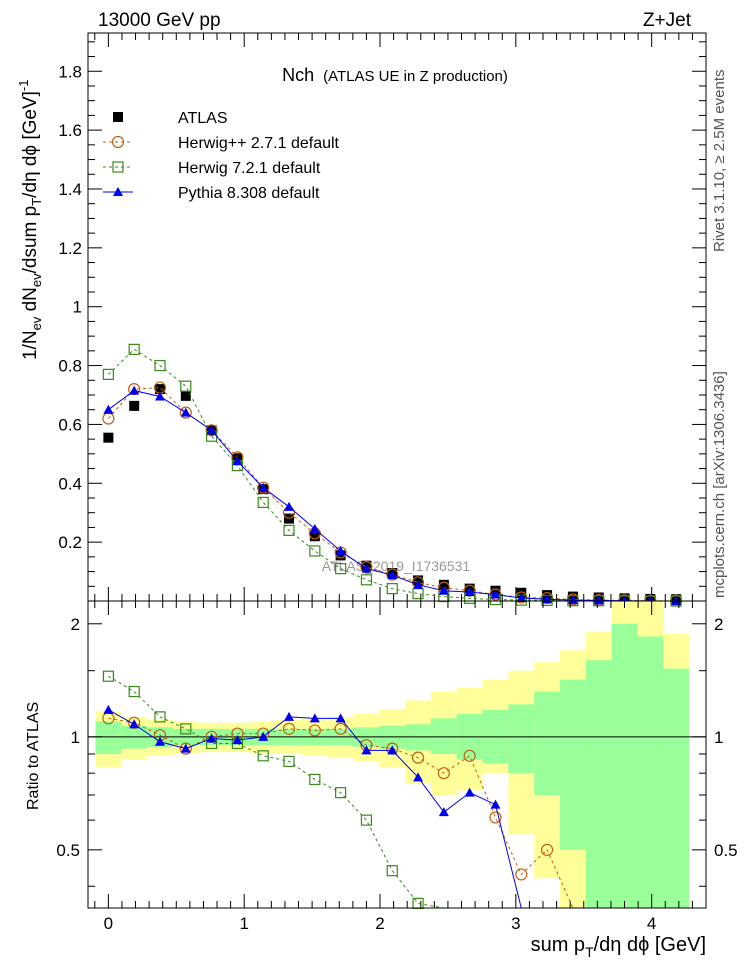 This screenshot has width=746, height=972. Describe the element at coordinates (30, 240) in the screenshot. I see `ylabel-p4: /dsum p` at that location.